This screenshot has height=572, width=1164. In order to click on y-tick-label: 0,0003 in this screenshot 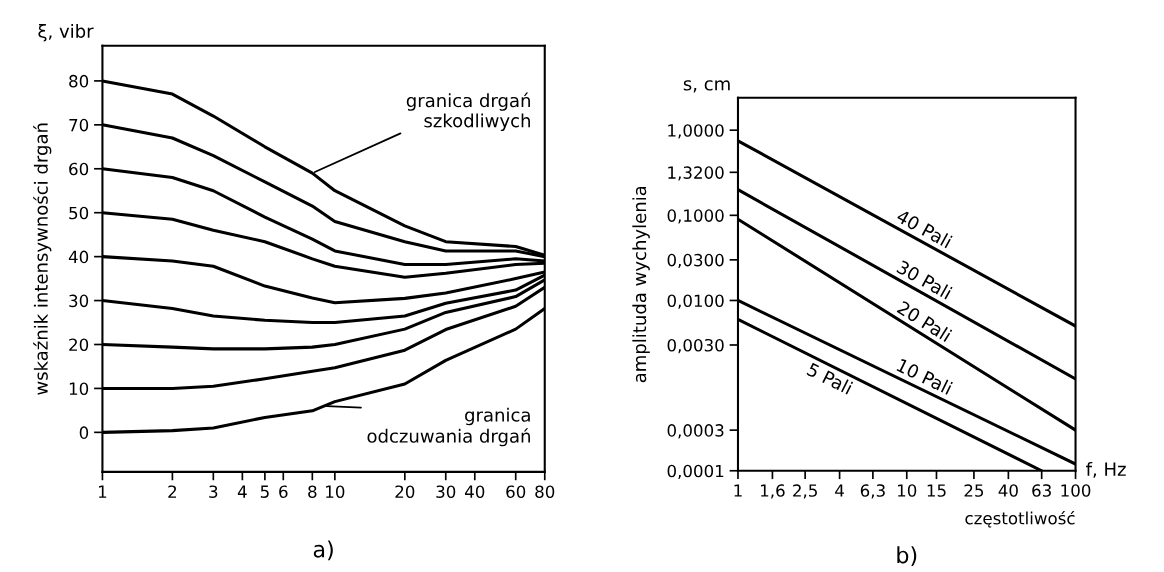, I will do `click(695, 431)`.